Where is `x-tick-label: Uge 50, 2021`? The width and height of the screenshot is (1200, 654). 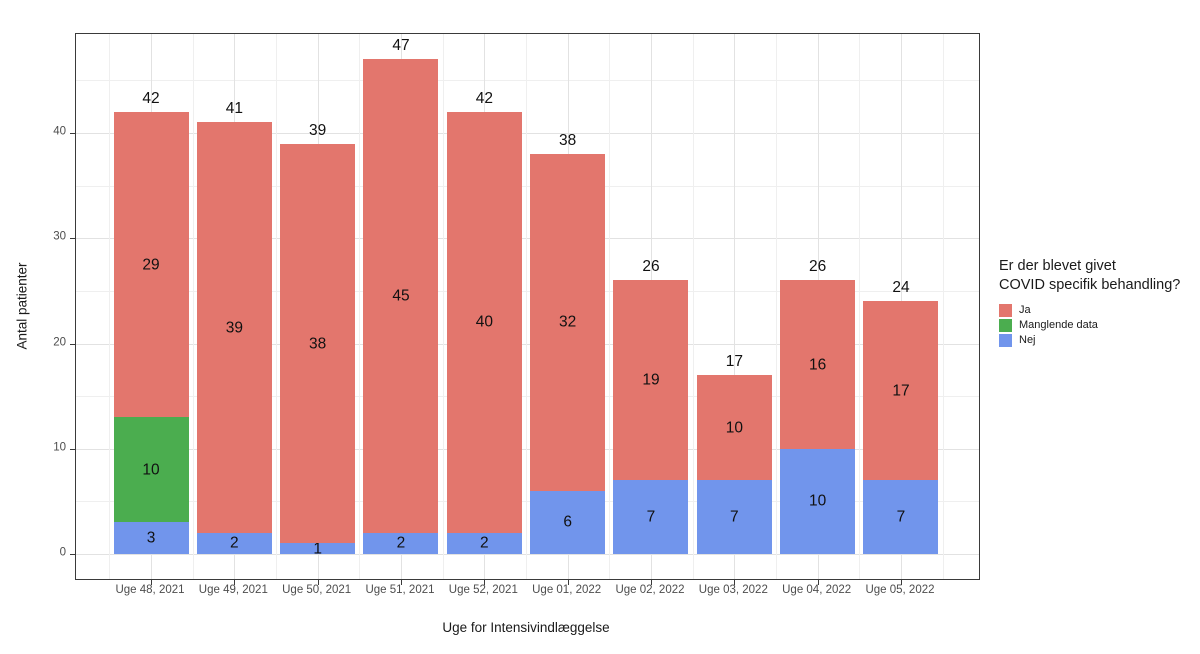
x-tick-label: Uge 50, 2021 is located at coordinates (317, 590).